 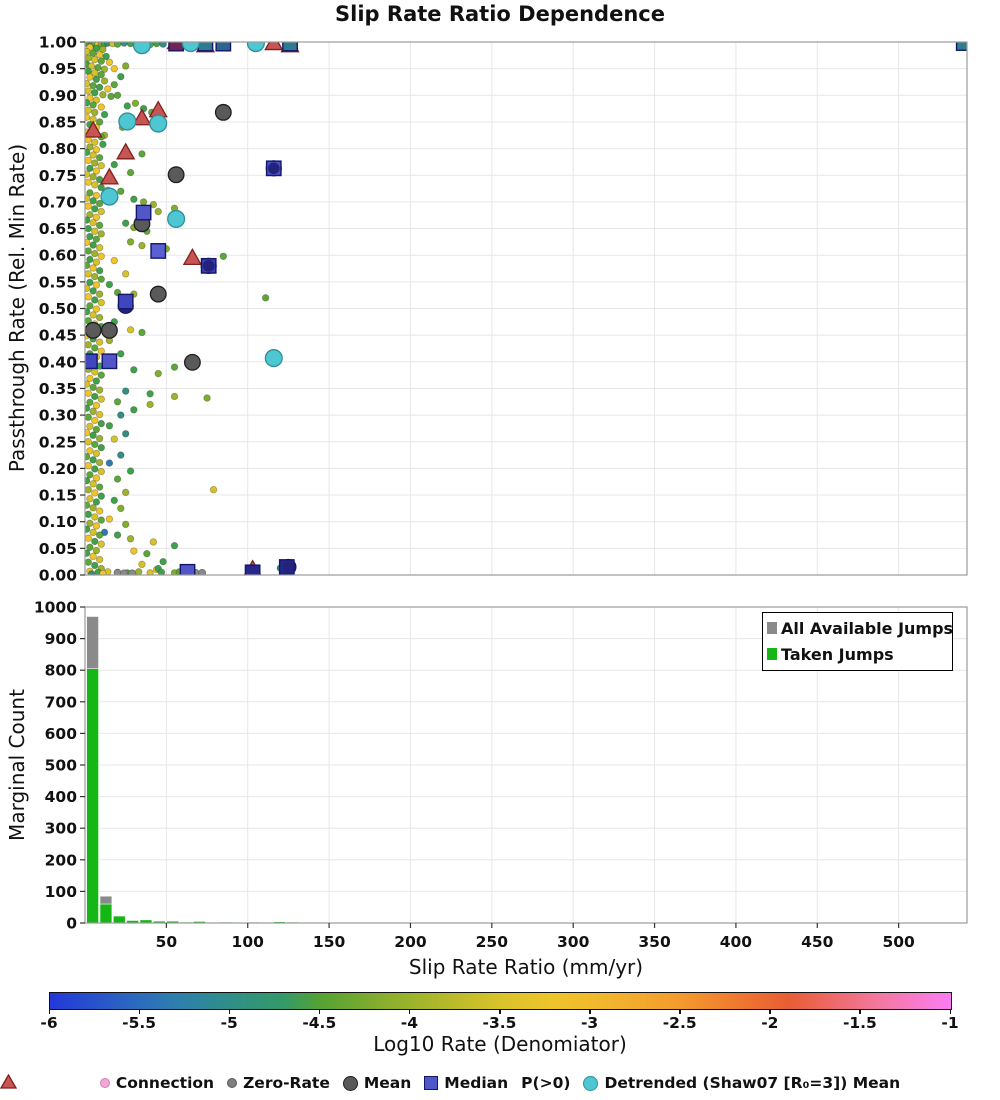 I want to click on legend-swatch-icon, so click(x=772, y=654).